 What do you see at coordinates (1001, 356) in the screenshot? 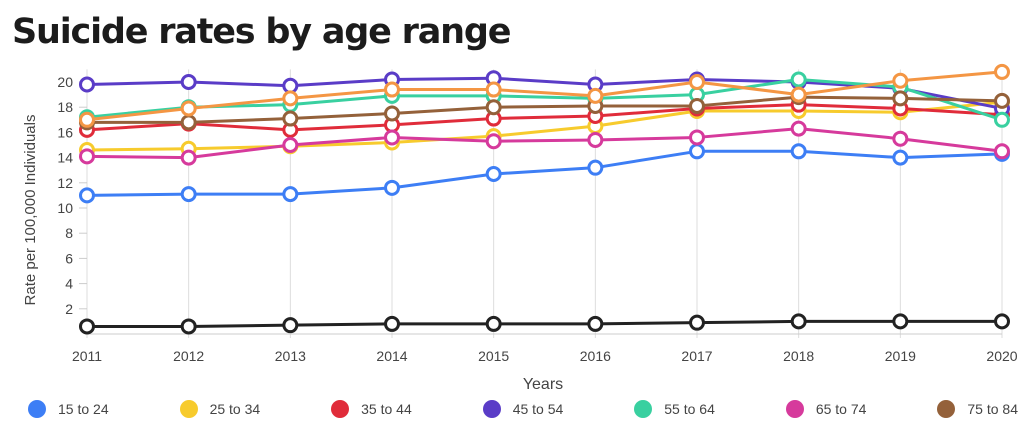
I see `x-tick-label: 2020` at bounding box center [1001, 356].